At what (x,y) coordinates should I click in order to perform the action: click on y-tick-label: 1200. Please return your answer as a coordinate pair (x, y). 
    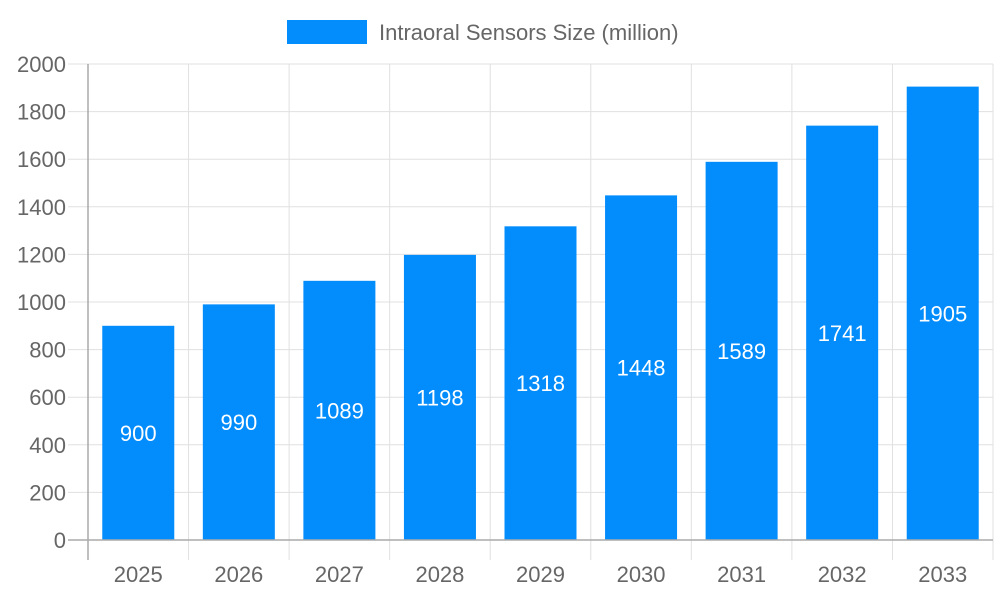
    Looking at the image, I should click on (41, 254).